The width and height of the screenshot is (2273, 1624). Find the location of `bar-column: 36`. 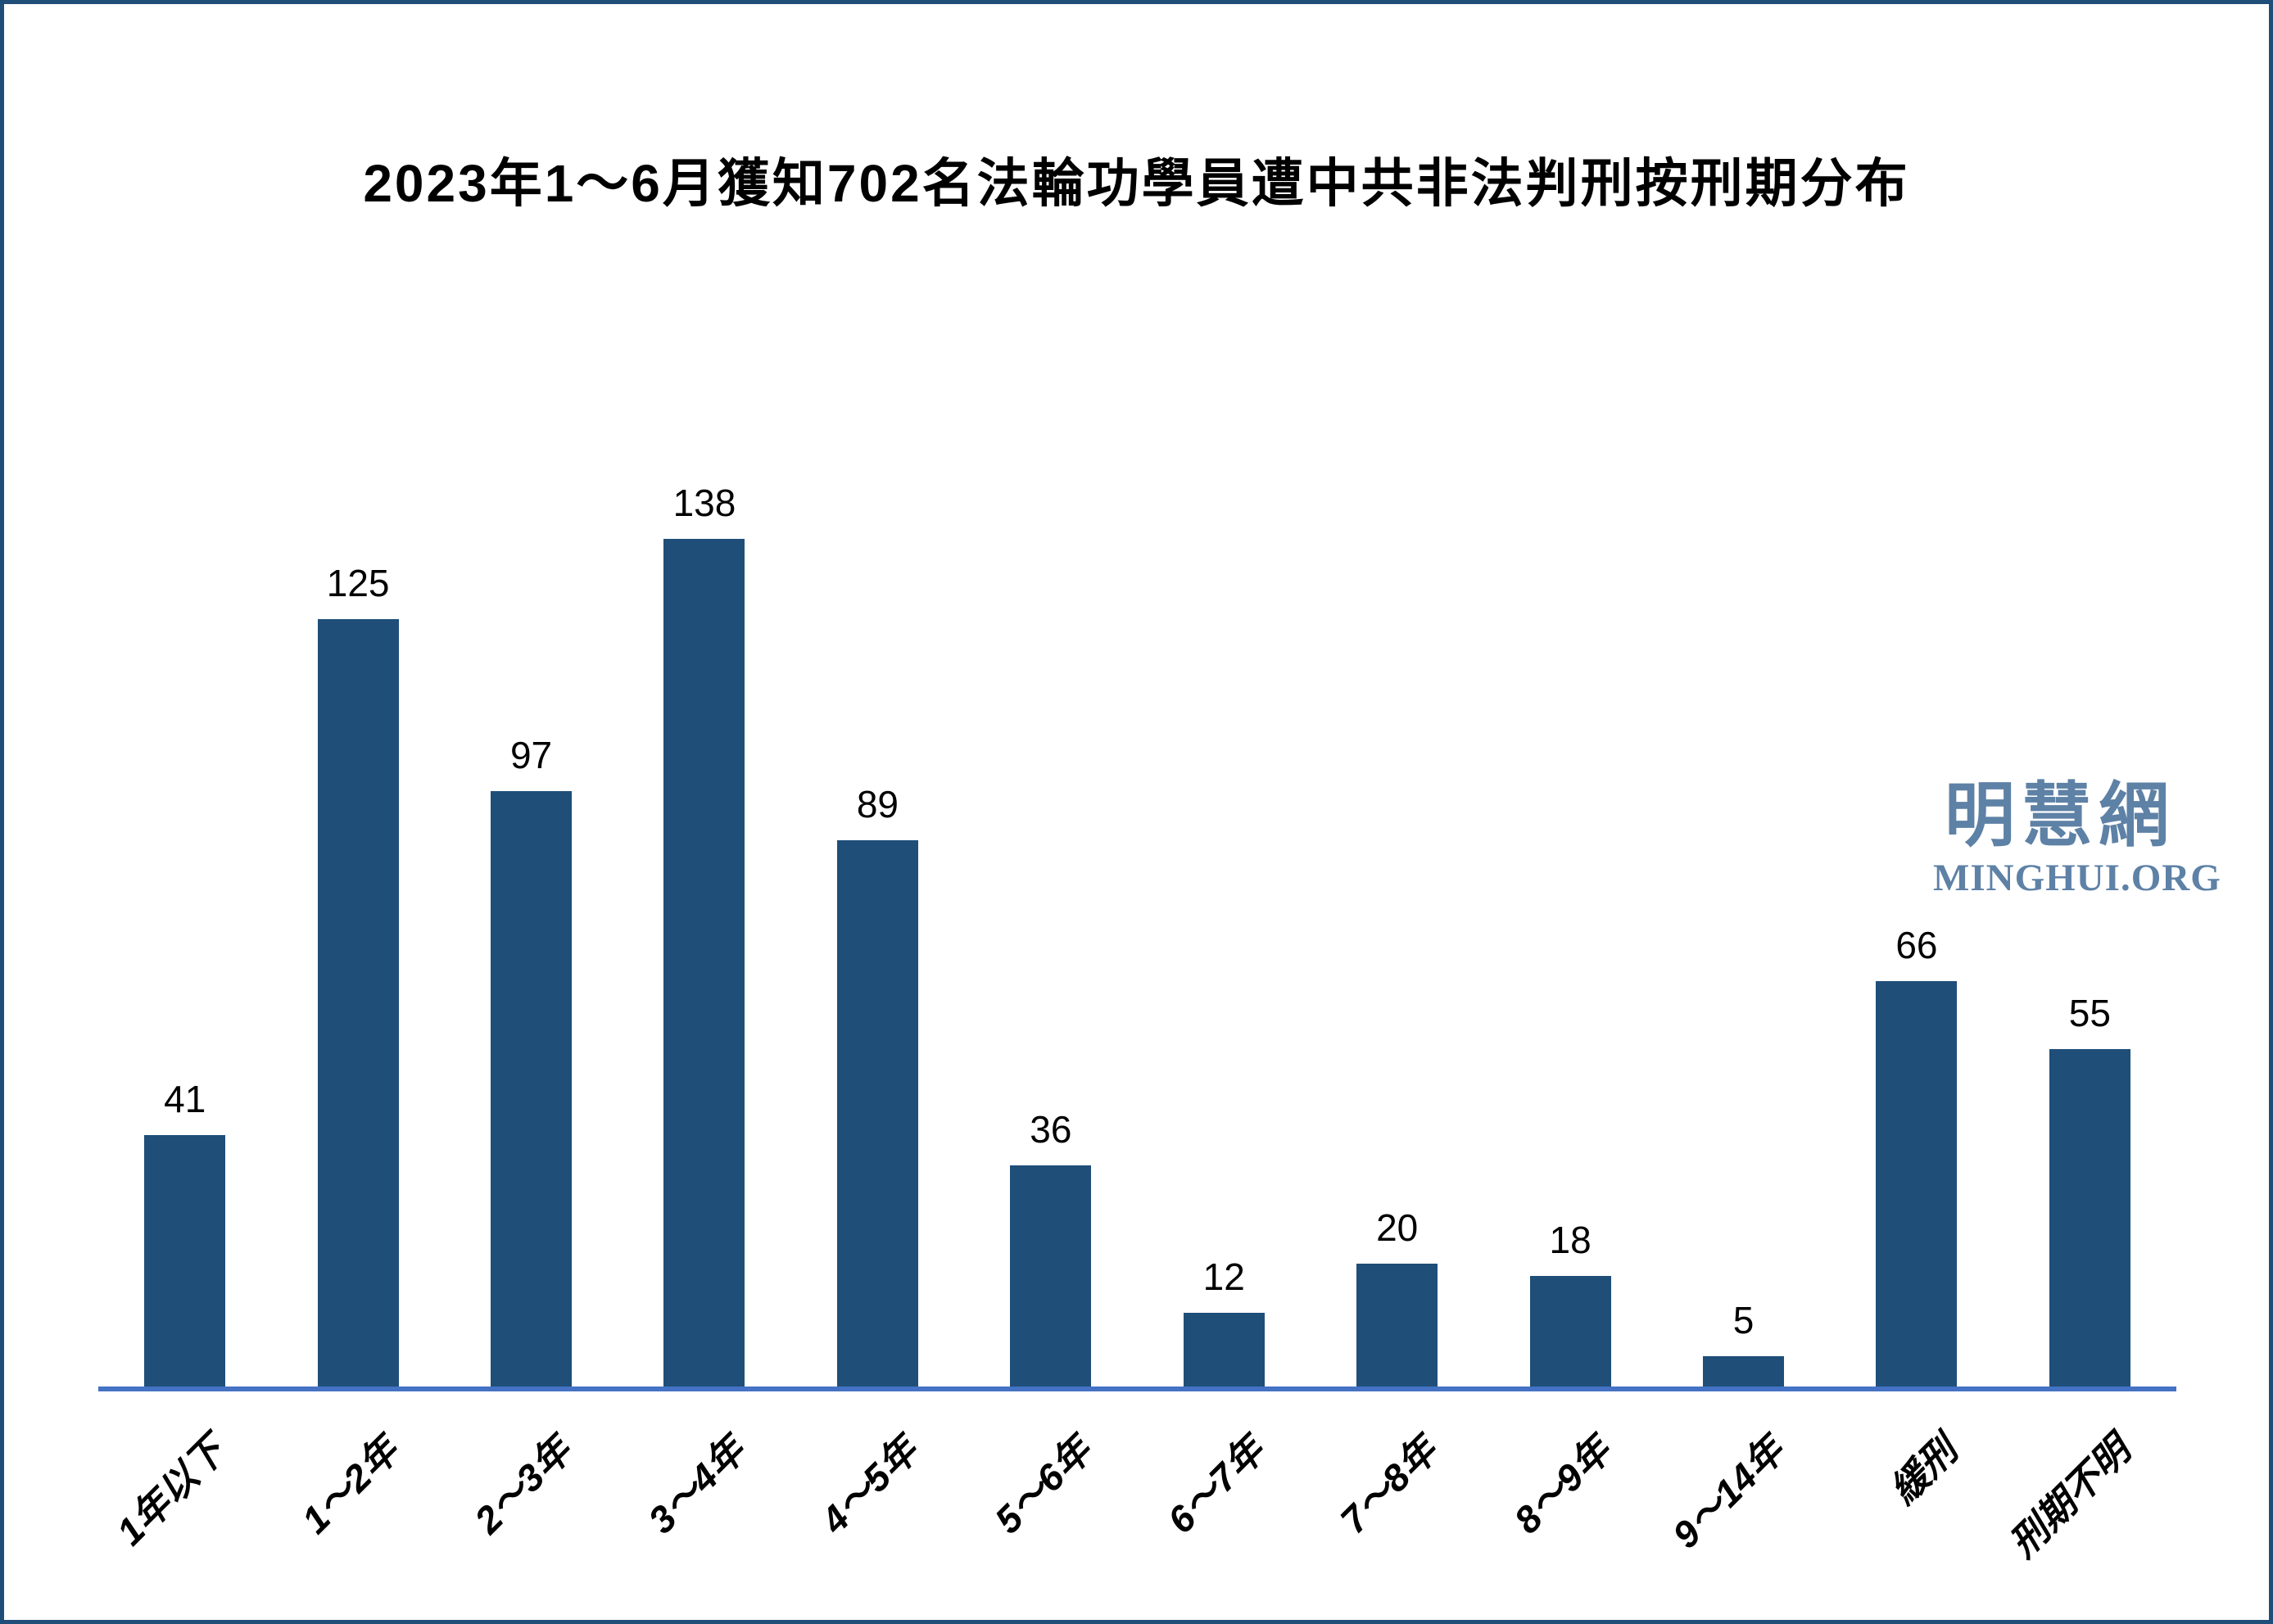

bar-column: 36 is located at coordinates (1050, 923).